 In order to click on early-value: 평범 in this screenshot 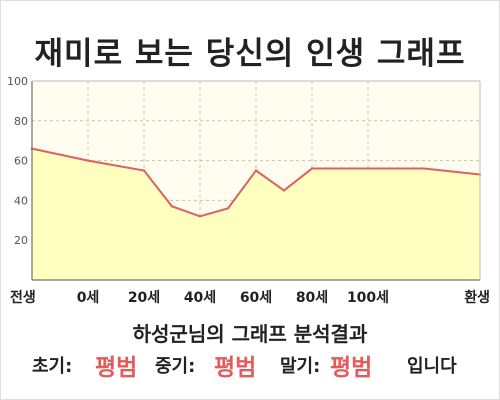, I will do `click(116, 368)`.